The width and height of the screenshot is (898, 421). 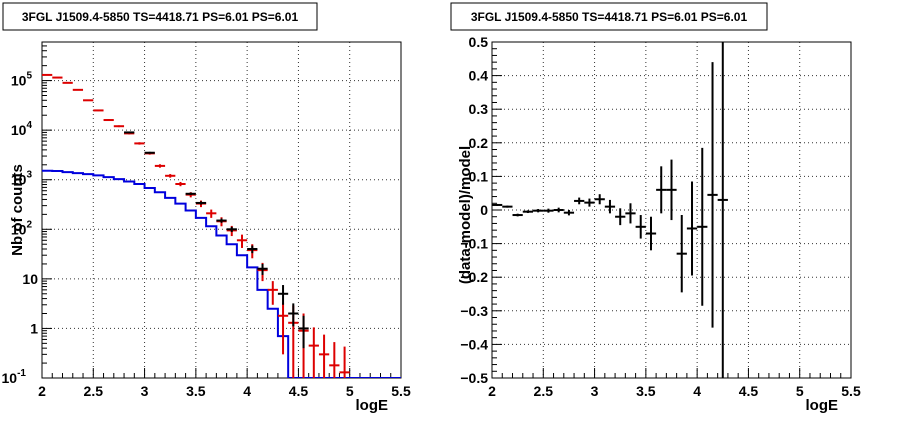 I want to click on left-x-tick-label: 5.5, so click(x=401, y=391).